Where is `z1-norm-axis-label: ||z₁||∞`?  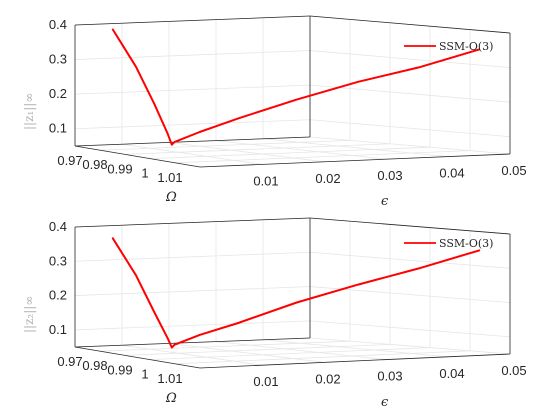
z1-norm-axis-label: ||z₁||∞ is located at coordinates (29, 111).